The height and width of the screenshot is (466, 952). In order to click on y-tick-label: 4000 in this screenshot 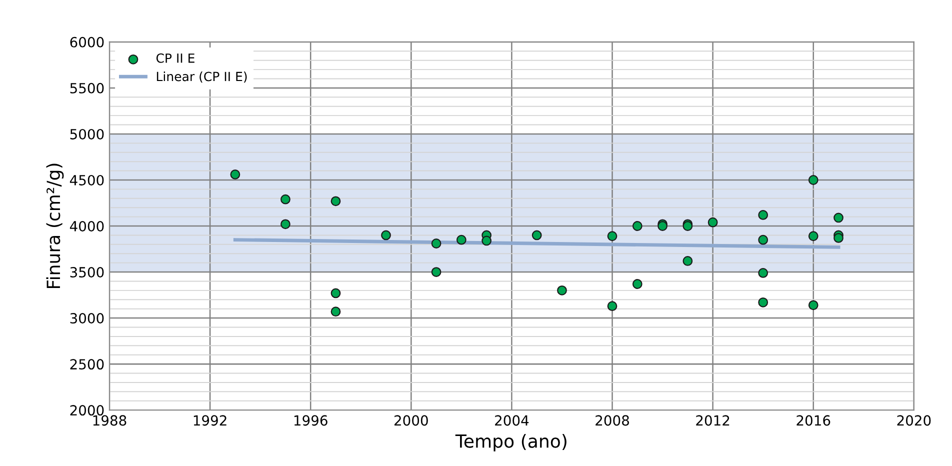, I will do `click(87, 226)`.